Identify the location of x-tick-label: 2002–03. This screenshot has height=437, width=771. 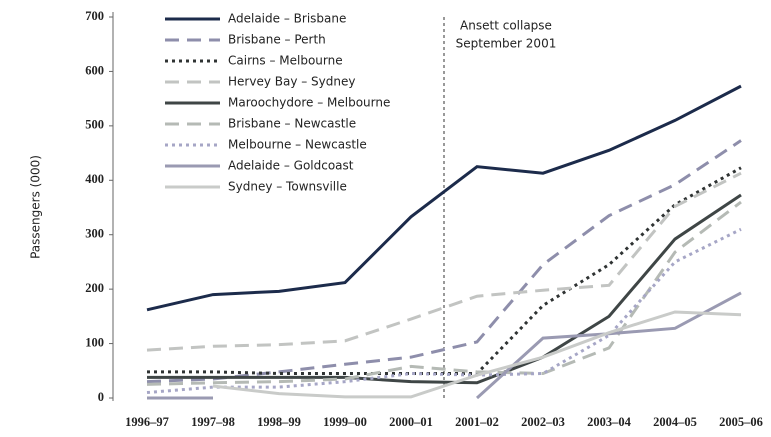
(543, 422).